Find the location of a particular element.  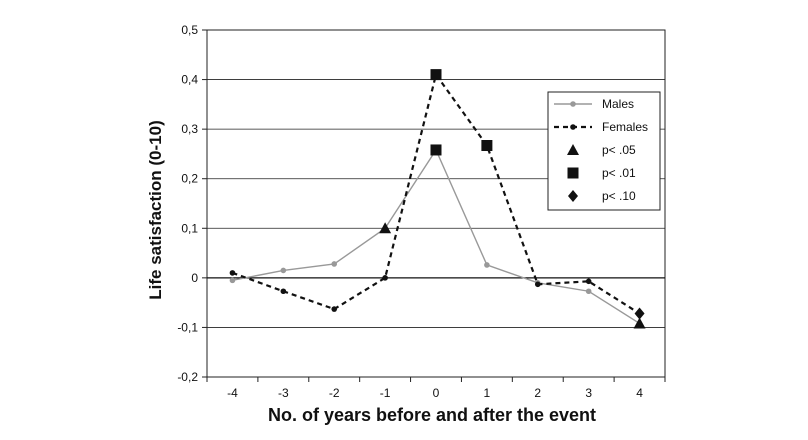

x-tick-label: -1 is located at coordinates (385, 393).